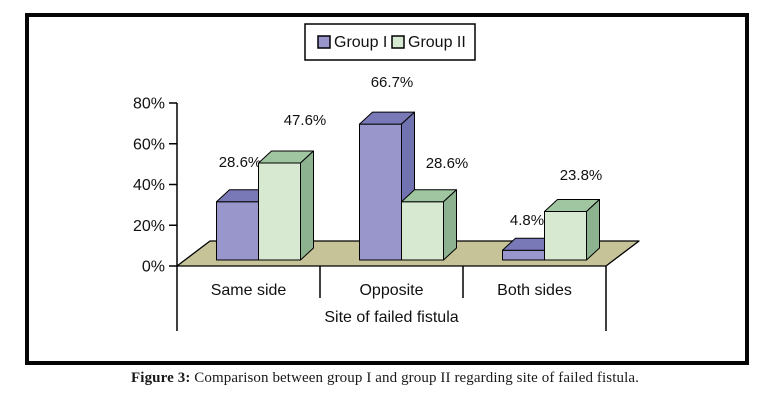  I want to click on bar-group-ii-opposite-side, so click(450, 225).